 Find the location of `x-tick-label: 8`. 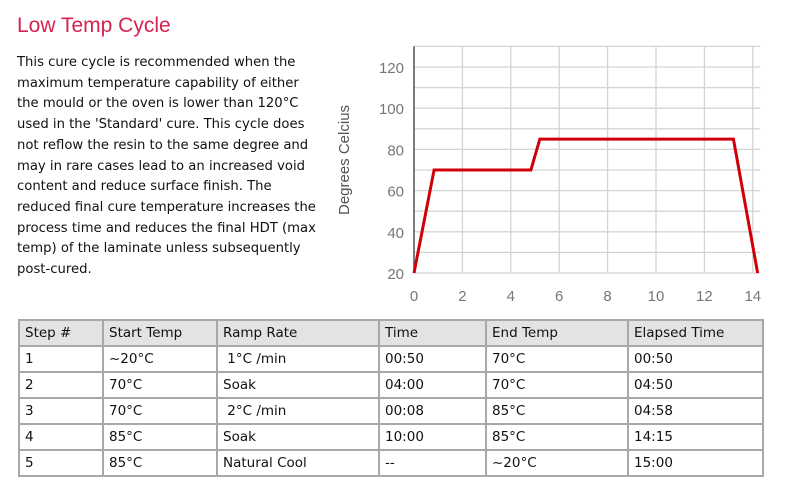

x-tick-label: 8 is located at coordinates (607, 296).